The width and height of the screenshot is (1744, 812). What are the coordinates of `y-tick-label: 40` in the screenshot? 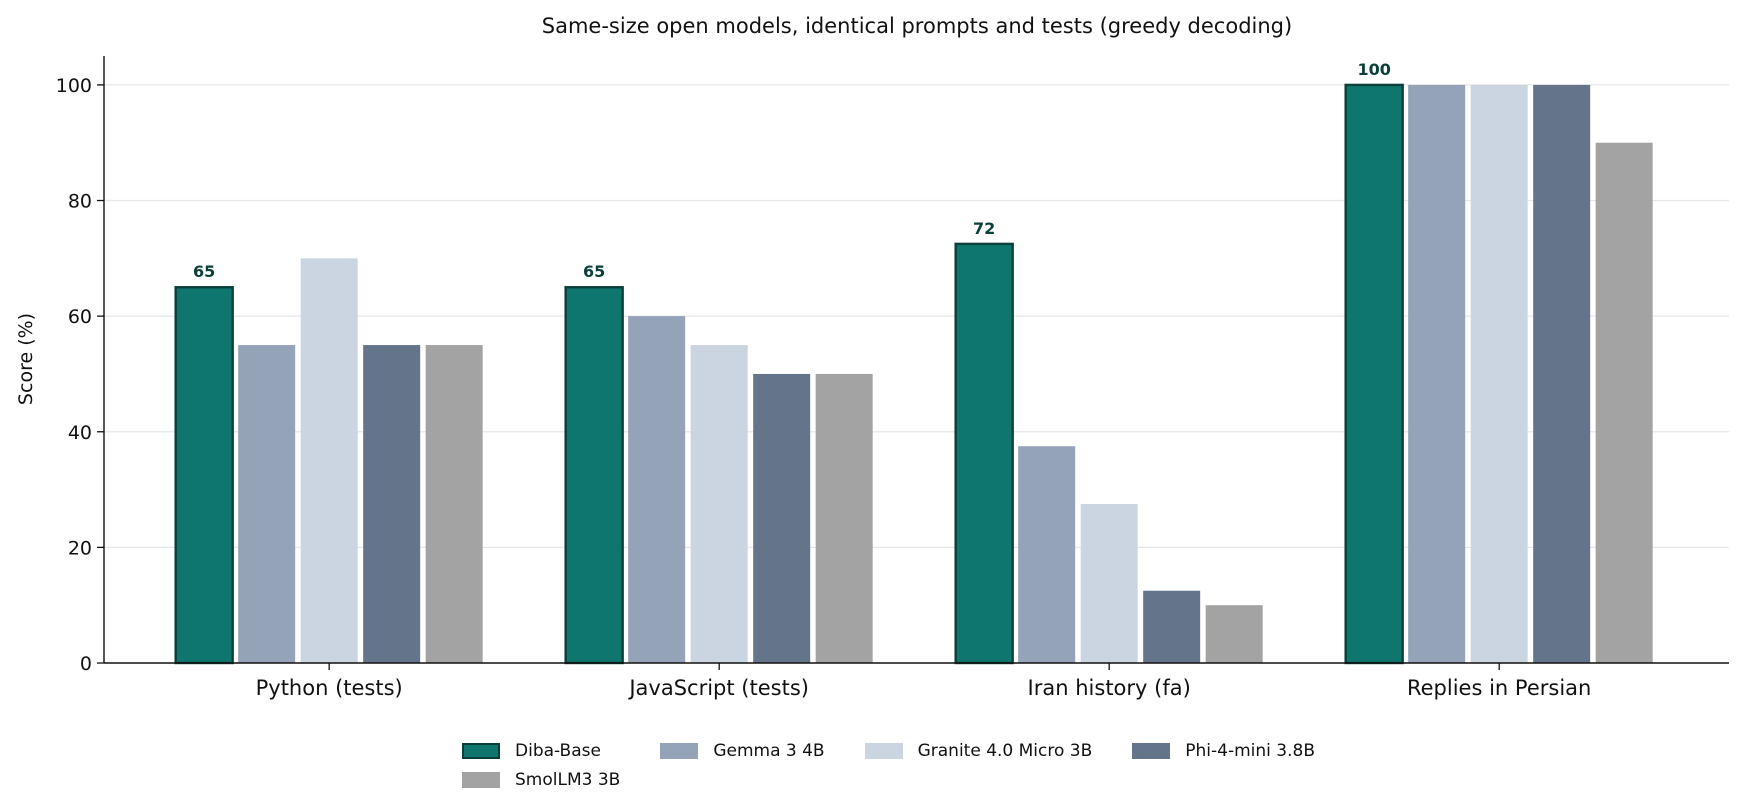 It's located at (80, 433).